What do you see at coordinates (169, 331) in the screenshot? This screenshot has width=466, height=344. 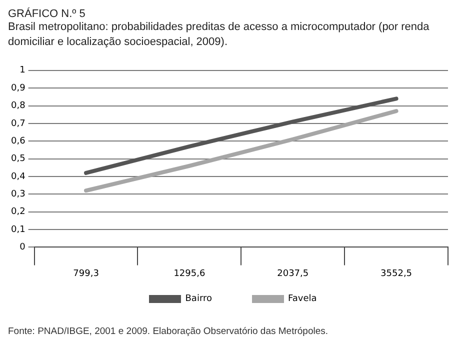 I see `source-note: Fonte: PNAD/IBGE, 2001 e 2009. Elaboração Observatório das Metrópoles.` at bounding box center [169, 331].